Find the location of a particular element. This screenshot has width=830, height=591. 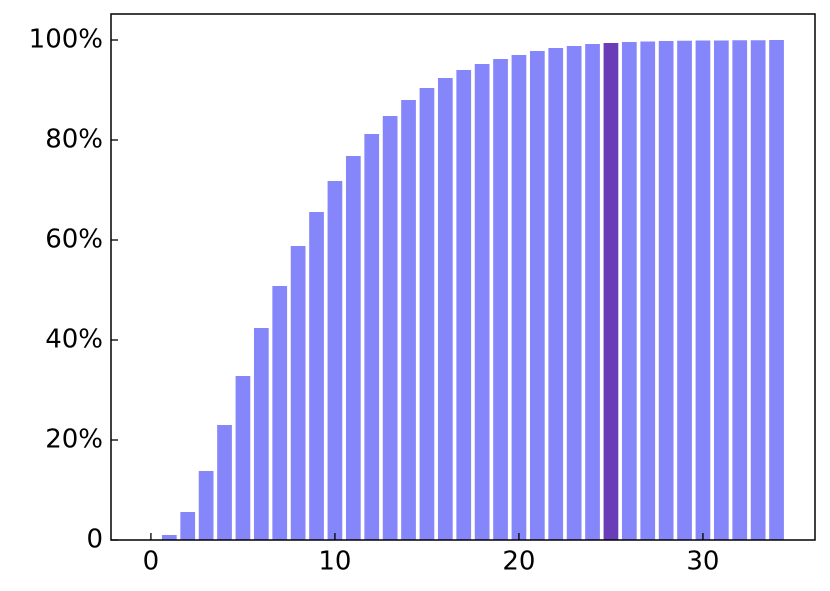

y-tick-label: 0 is located at coordinates (94, 540).